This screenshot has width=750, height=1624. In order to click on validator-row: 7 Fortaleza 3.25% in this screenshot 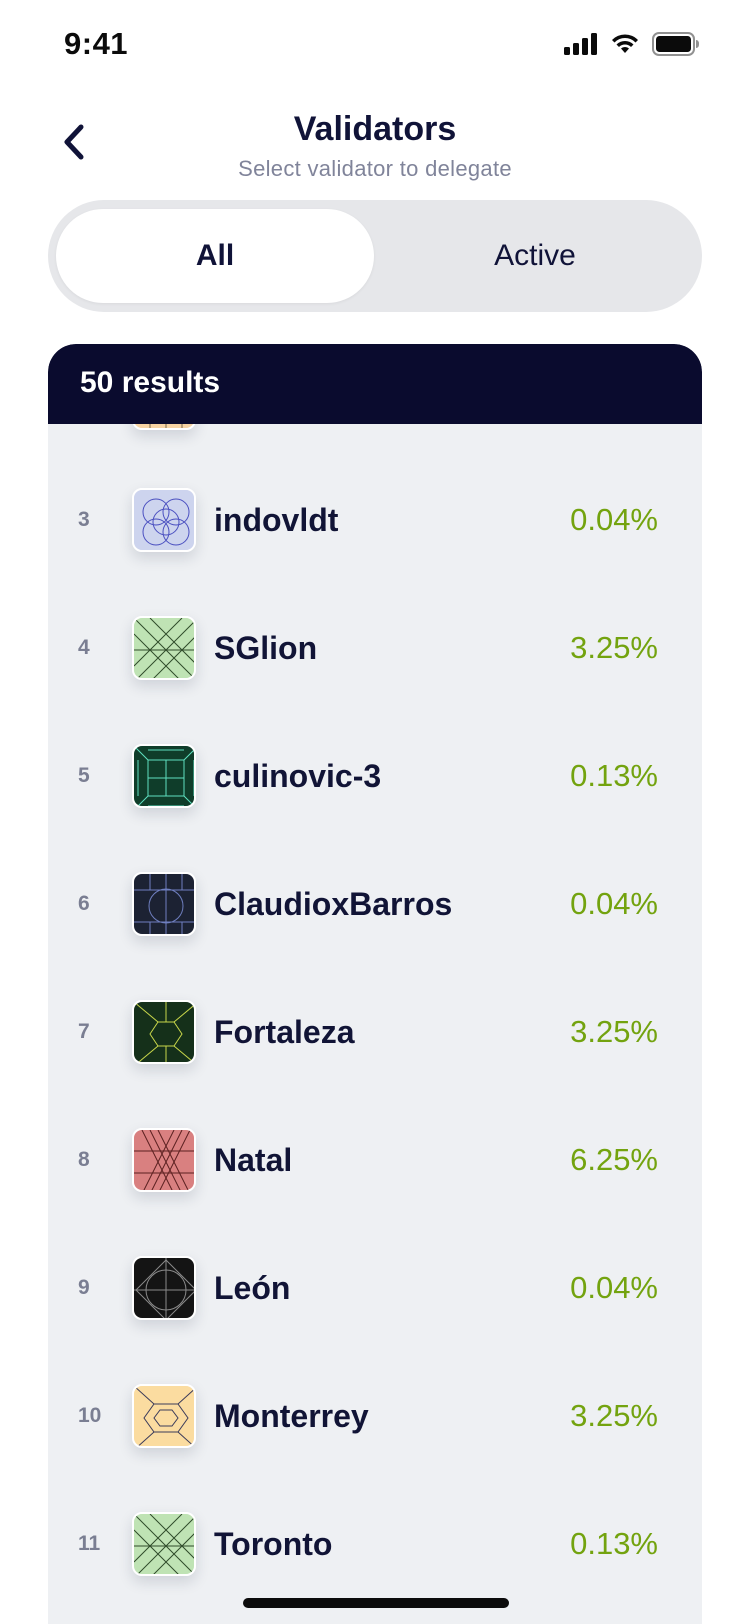, I will do `click(375, 1032)`.